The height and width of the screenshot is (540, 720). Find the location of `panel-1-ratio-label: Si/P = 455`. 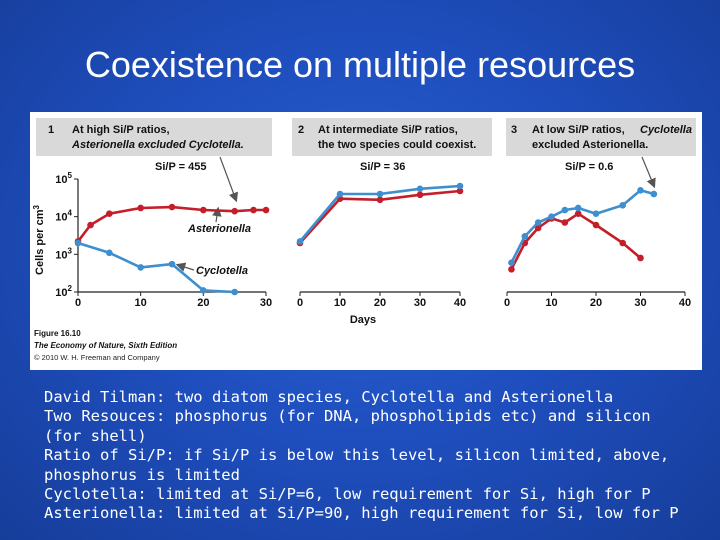

panel-1-ratio-label: Si/P = 455 is located at coordinates (180, 167).